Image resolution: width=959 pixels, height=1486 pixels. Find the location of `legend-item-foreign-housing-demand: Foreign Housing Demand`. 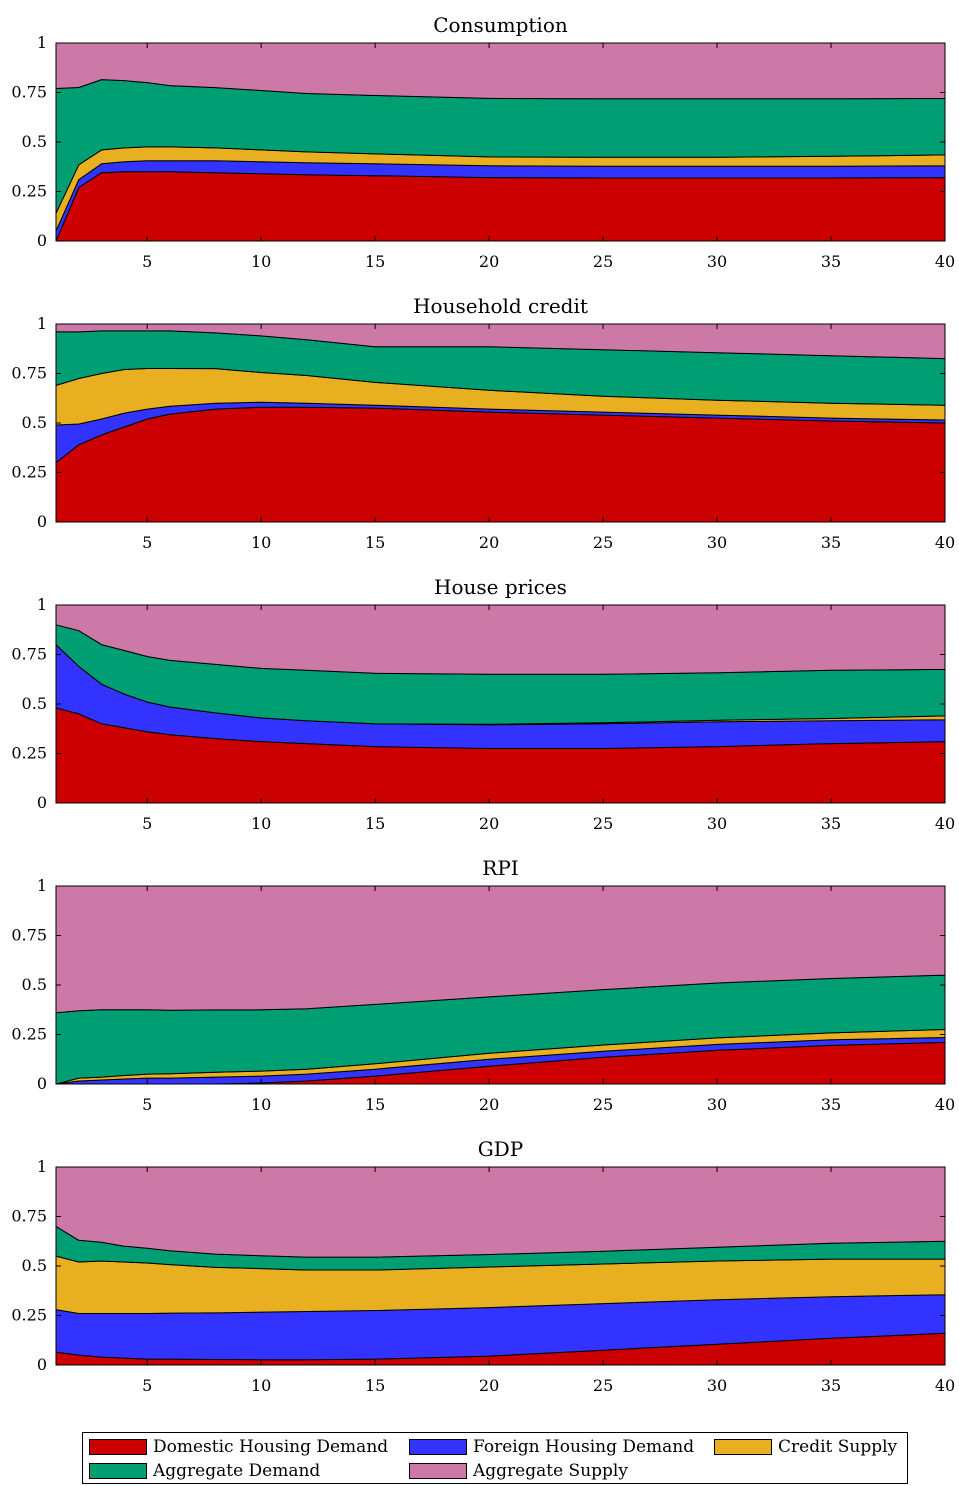

legend-item-foreign-housing-demand: Foreign Housing Demand is located at coordinates (551, 1447).